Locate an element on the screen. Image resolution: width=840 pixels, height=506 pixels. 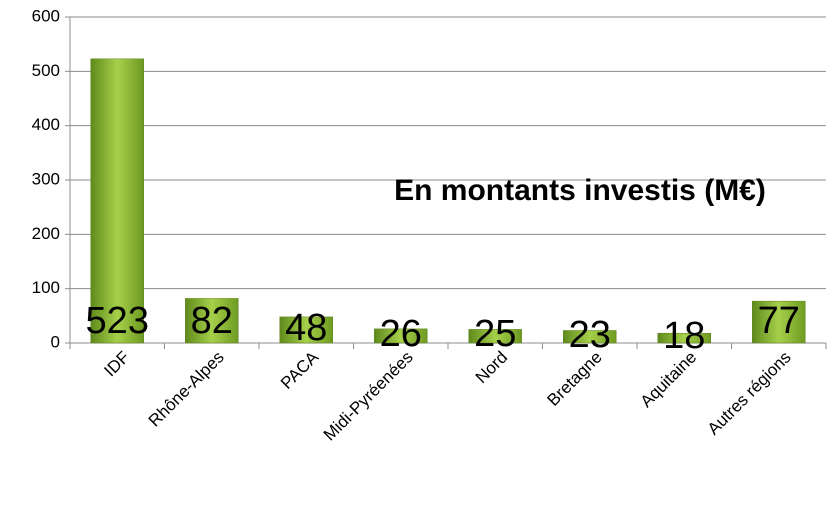
value-label: 523 is located at coordinates (117, 321).